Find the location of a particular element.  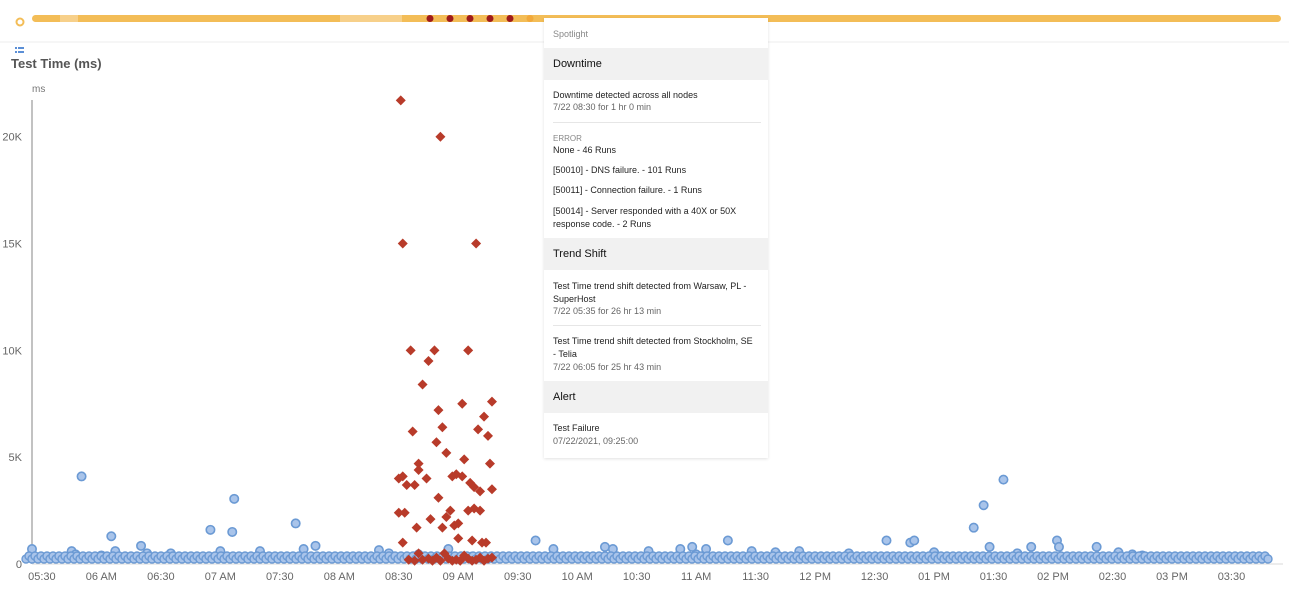

error-item: None - 46 Runs is located at coordinates (585, 150).